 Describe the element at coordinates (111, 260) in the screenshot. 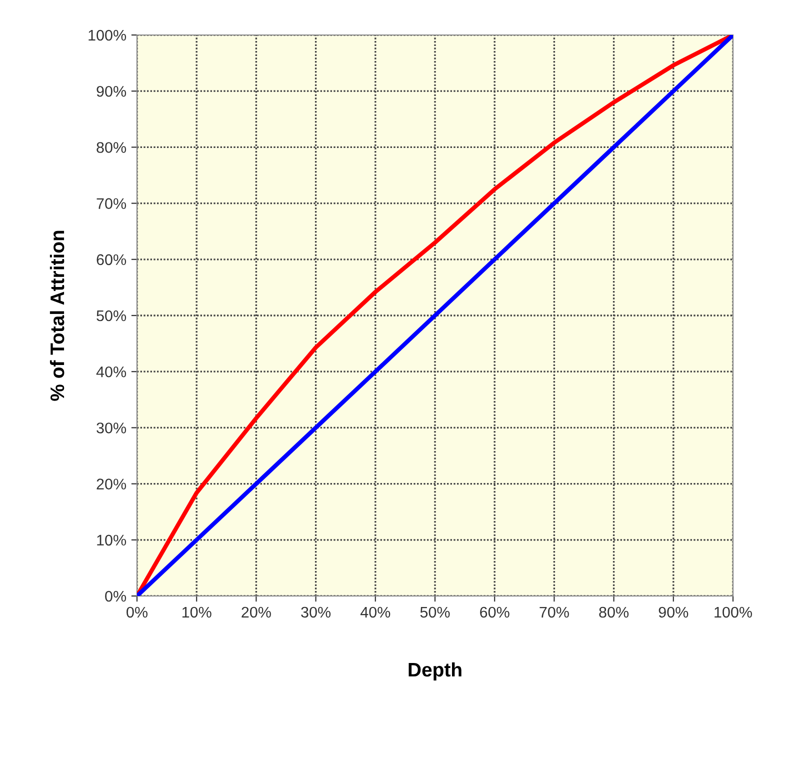

I see `y-tick-label: 60%` at that location.